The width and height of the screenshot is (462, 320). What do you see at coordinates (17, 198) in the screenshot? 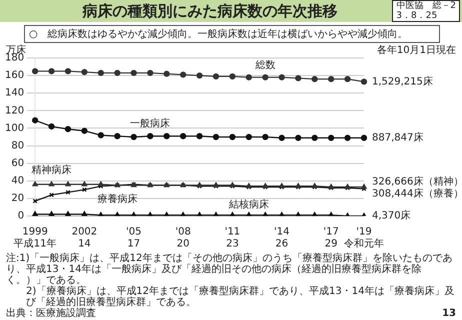
I see `y-tick-label: 20` at bounding box center [17, 198].